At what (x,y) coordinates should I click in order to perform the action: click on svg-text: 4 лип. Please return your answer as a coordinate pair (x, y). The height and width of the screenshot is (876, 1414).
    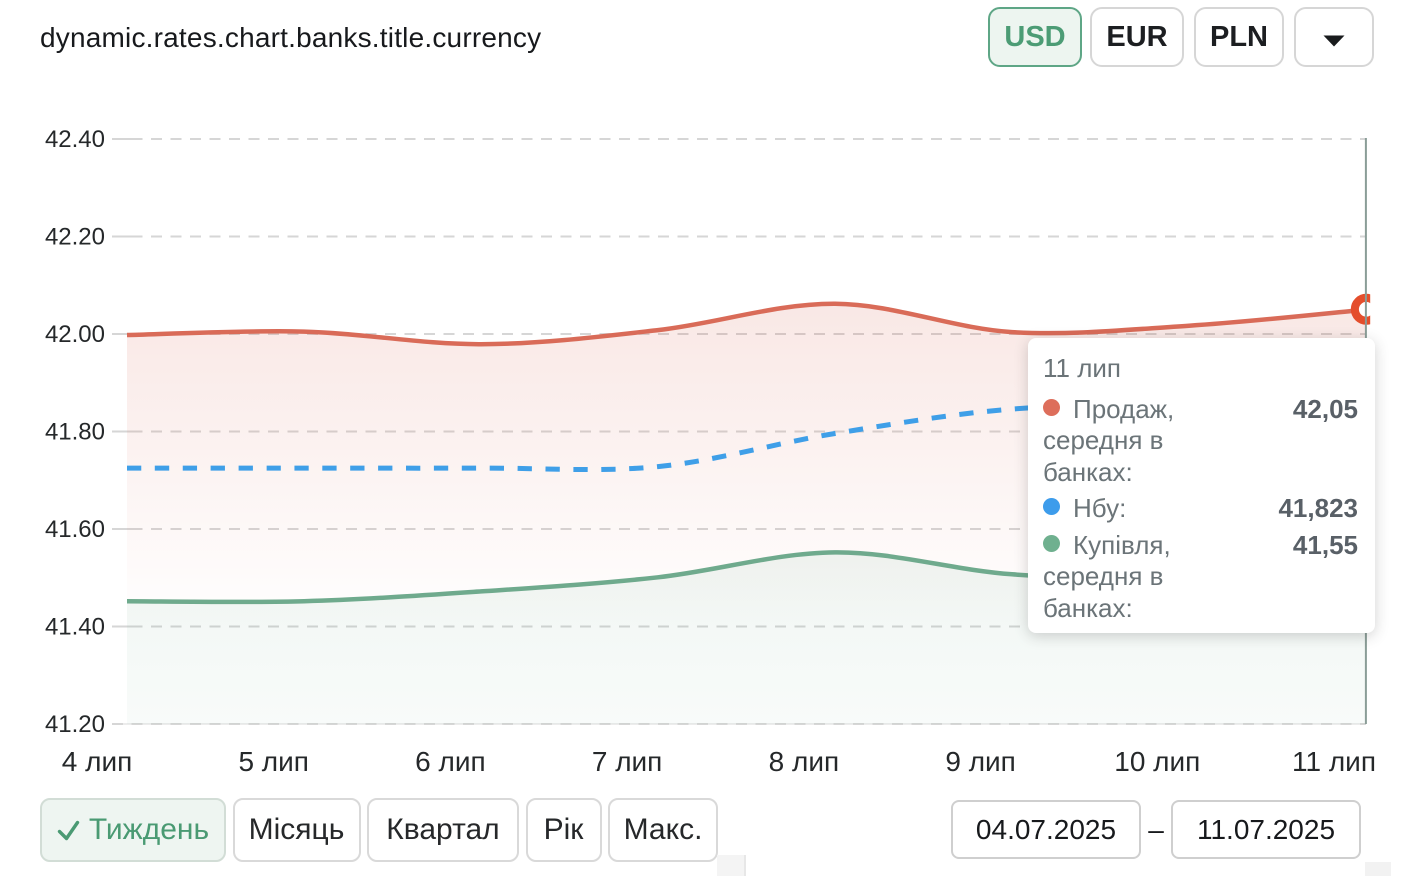
    Looking at the image, I should click on (97, 761).